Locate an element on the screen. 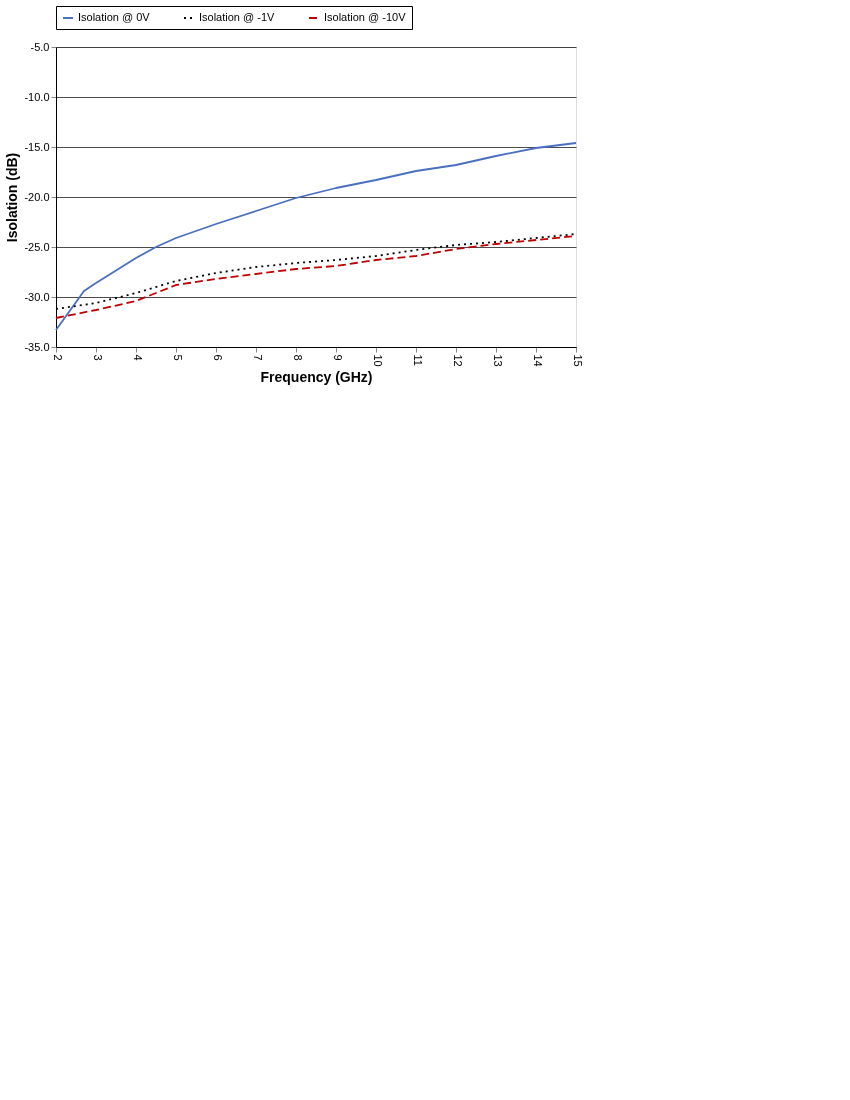 The width and height of the screenshot is (850, 1100). y-tick-label: -20.0 is located at coordinates (37, 196).